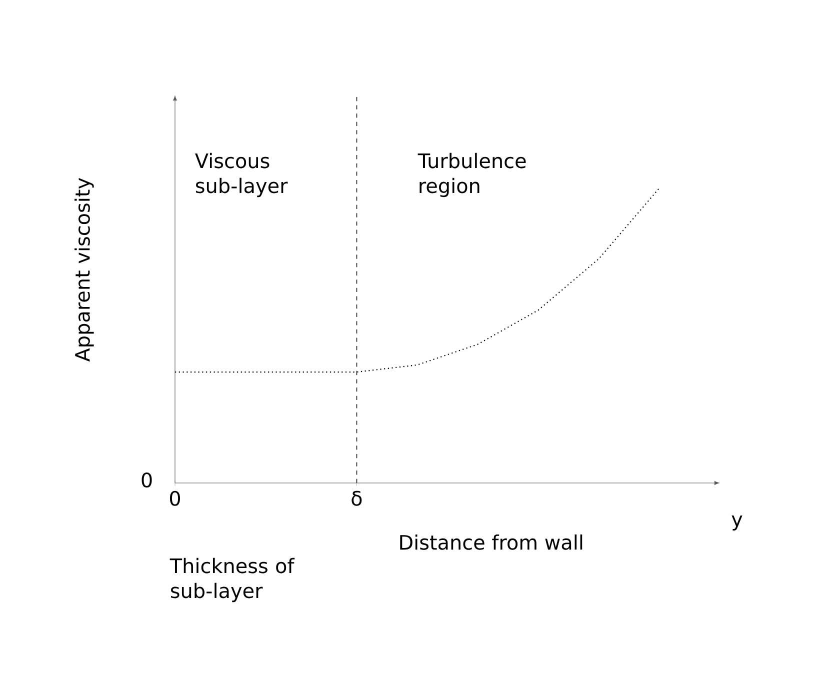 The width and height of the screenshot is (839, 676). What do you see at coordinates (472, 175) in the screenshot?
I see `annotation: Turbulence region` at bounding box center [472, 175].